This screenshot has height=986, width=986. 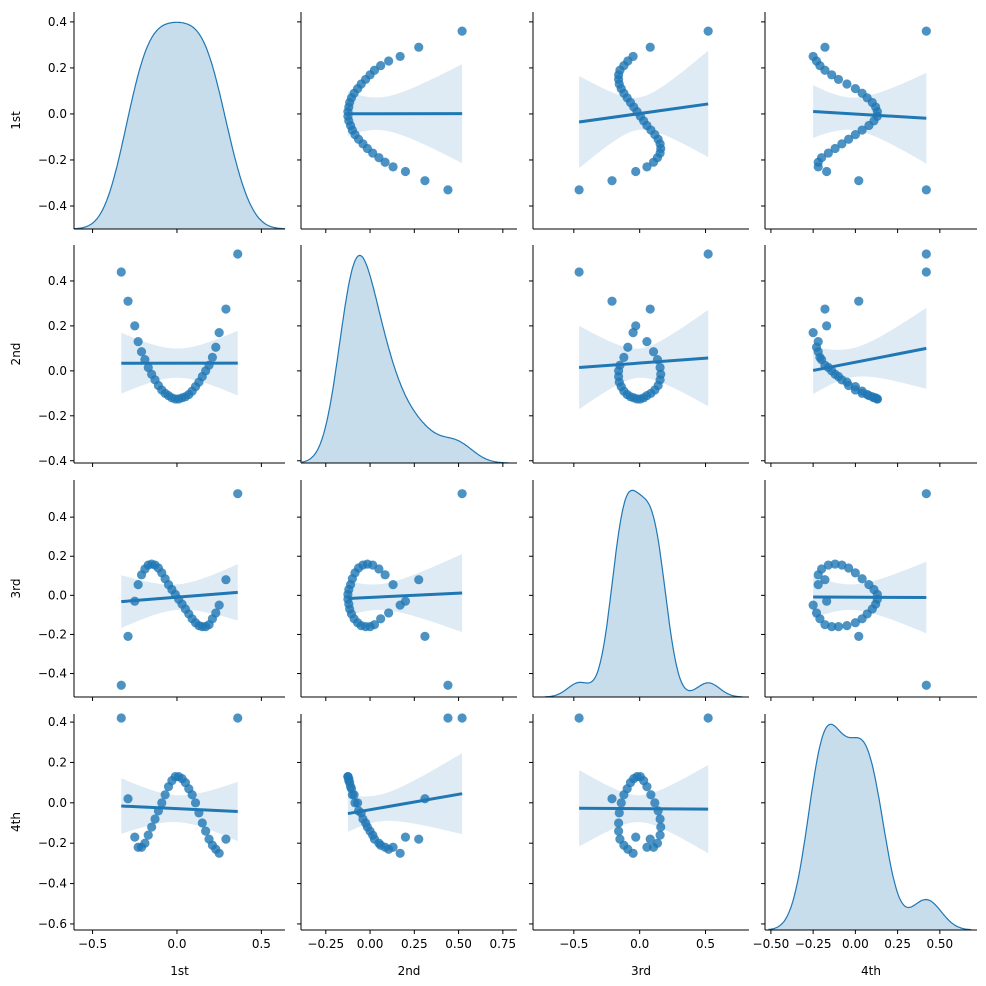 I want to click on panel-4th-vs-4th: −0.50 −0.25 0.00 0.25 0.50, so click(x=865, y=832).